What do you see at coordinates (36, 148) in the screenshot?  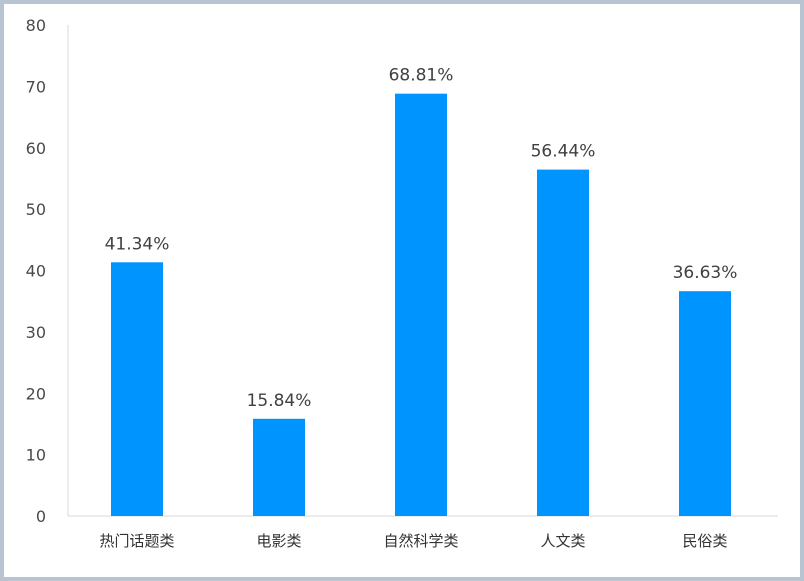 I see `y-tick-label: 60` at bounding box center [36, 148].